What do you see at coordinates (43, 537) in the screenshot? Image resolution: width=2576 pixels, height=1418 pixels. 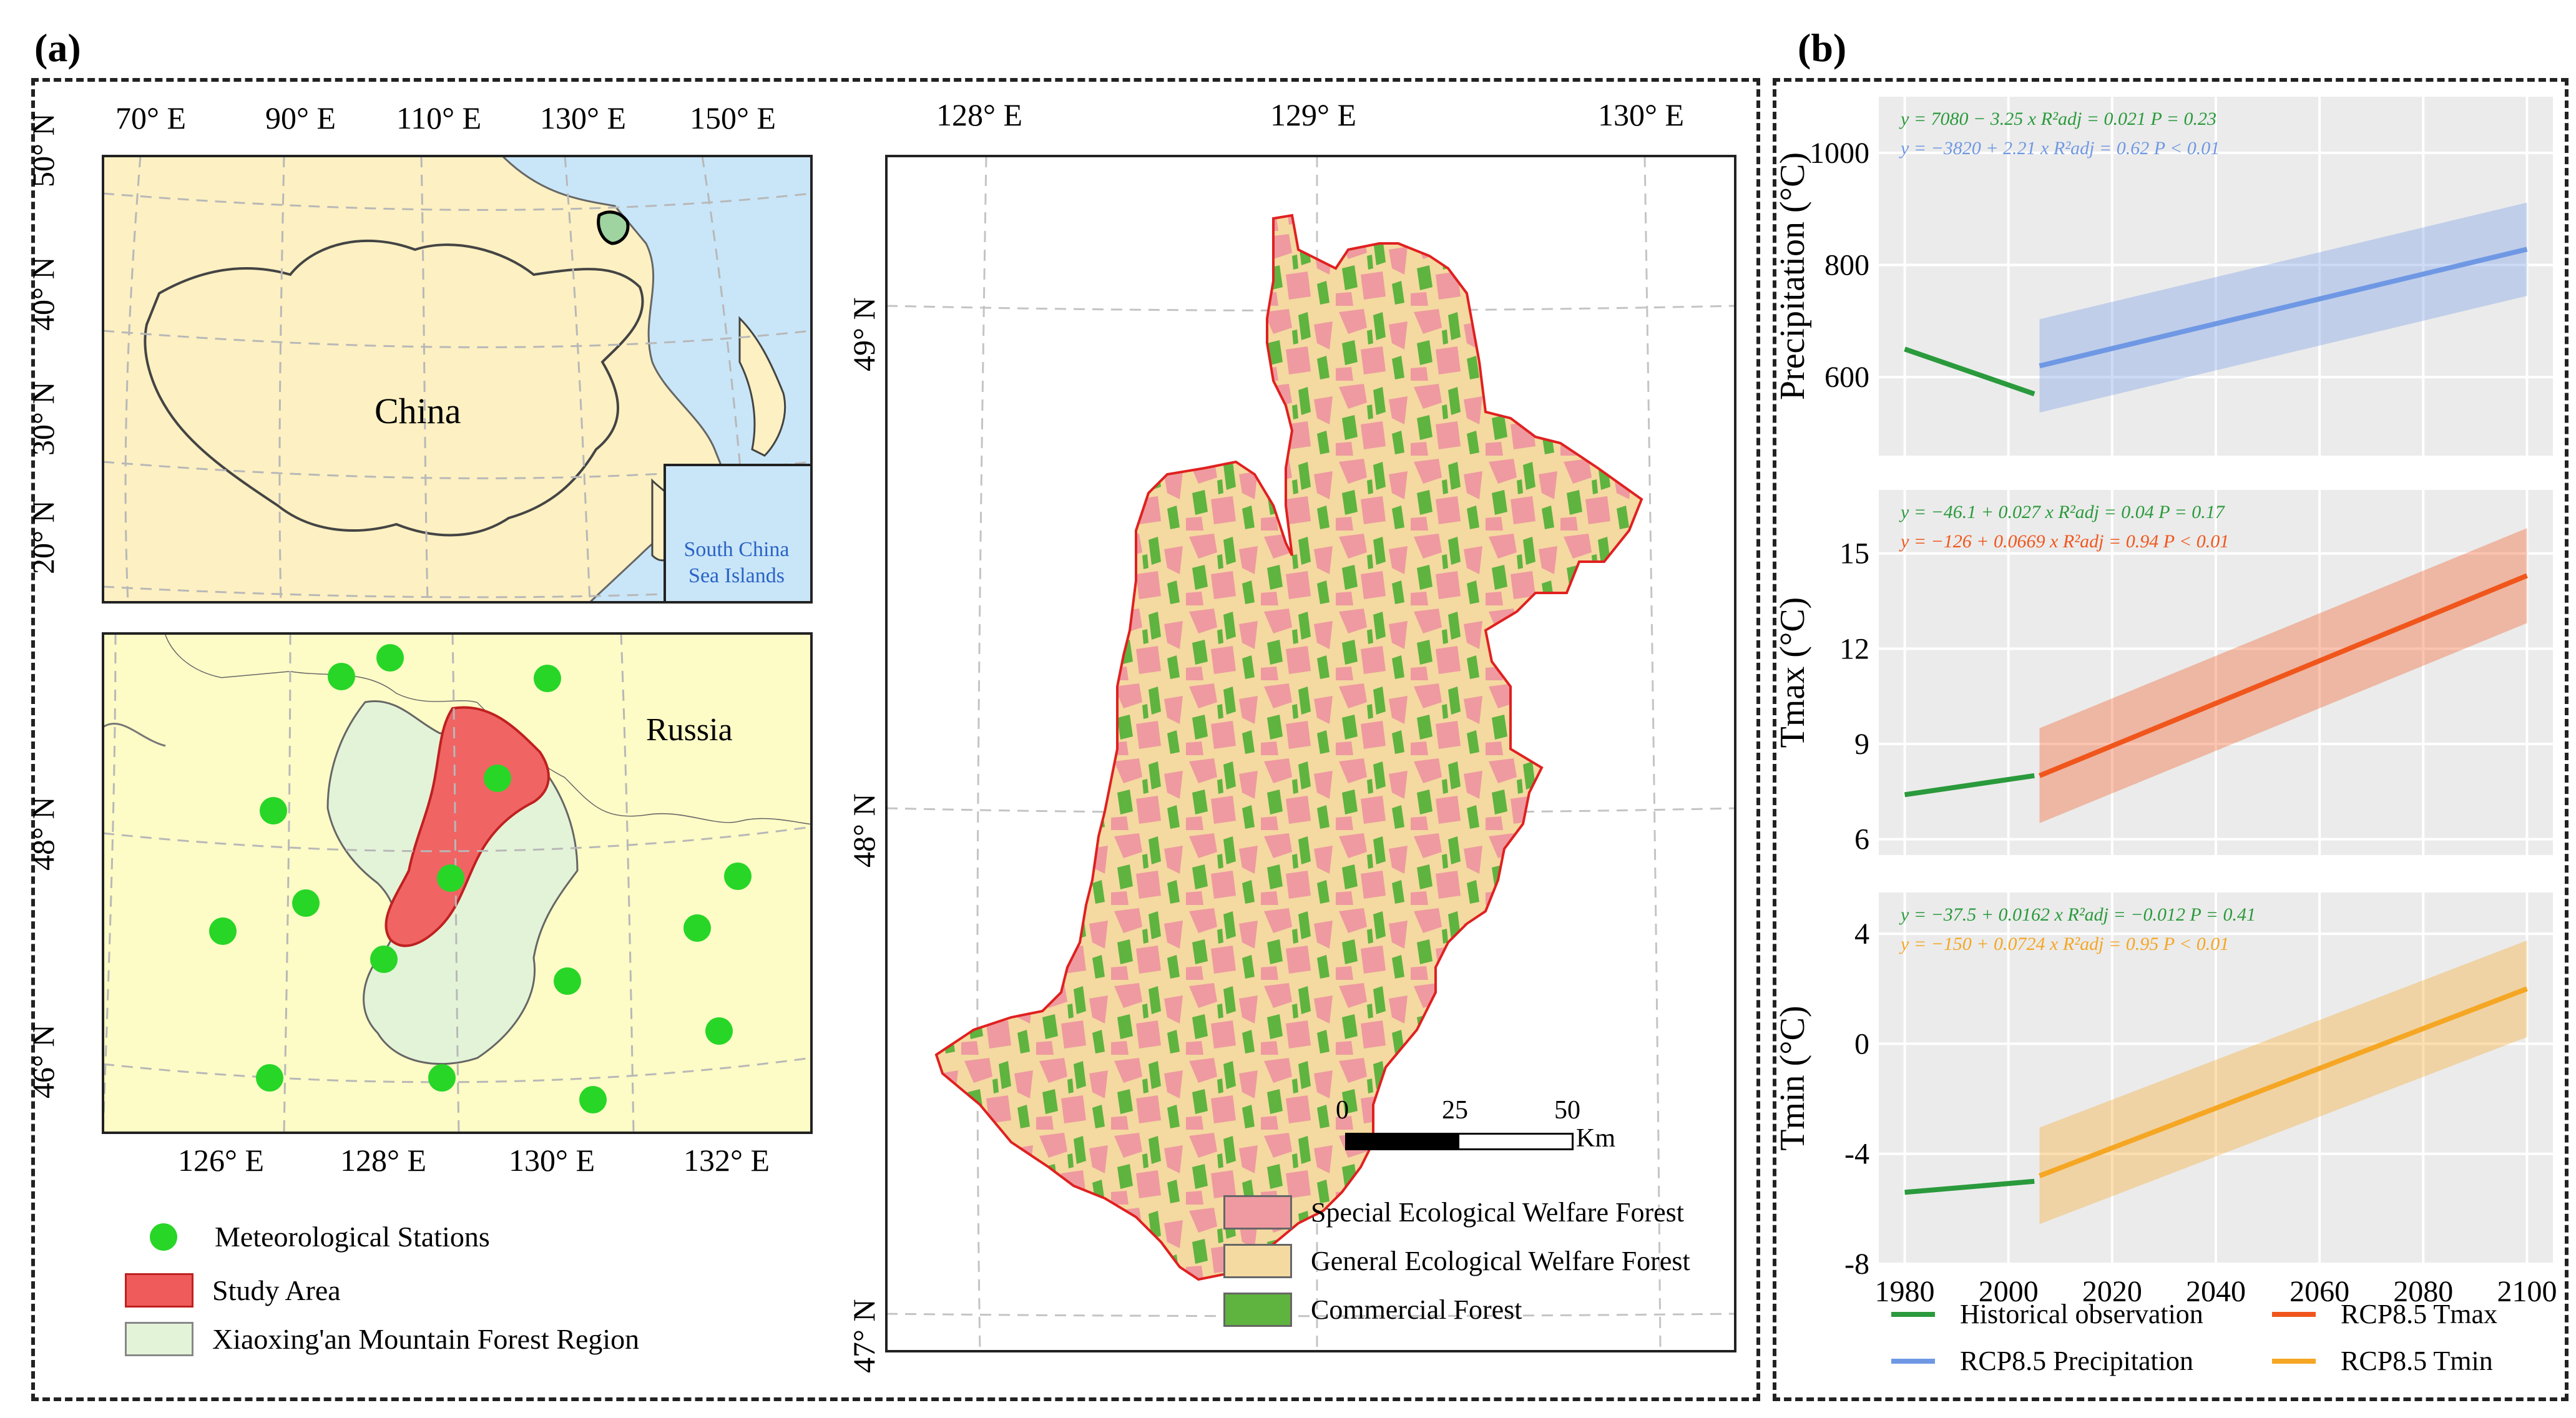 I see `china-lat-tick: 20° N` at bounding box center [43, 537].